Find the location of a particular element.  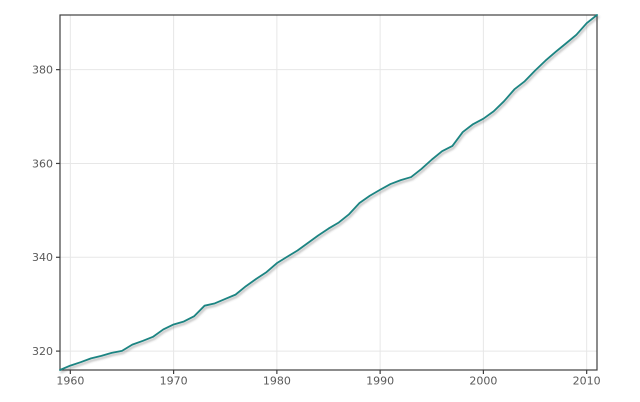

x-tick-label: 1970 is located at coordinates (174, 381).